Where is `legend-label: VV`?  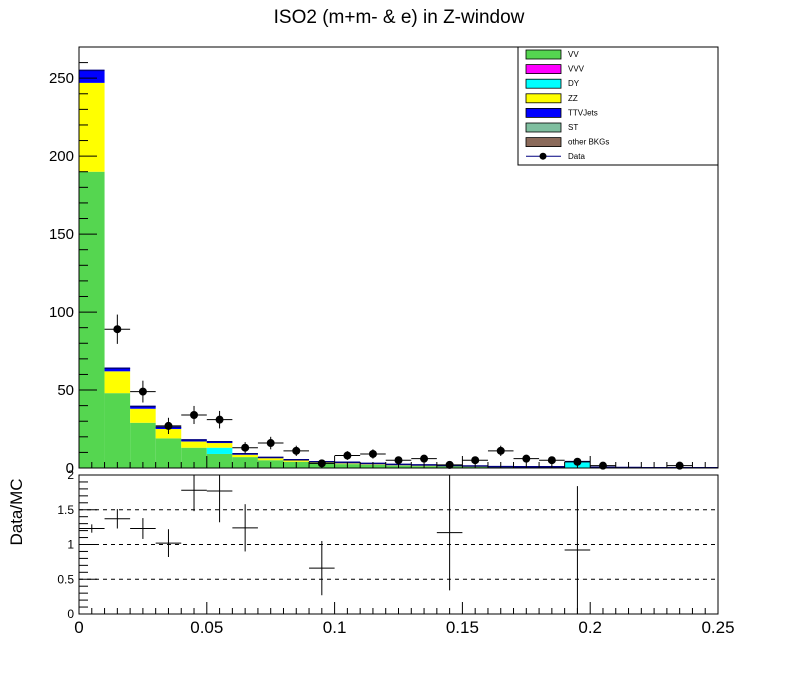 legend-label: VV is located at coordinates (573, 54).